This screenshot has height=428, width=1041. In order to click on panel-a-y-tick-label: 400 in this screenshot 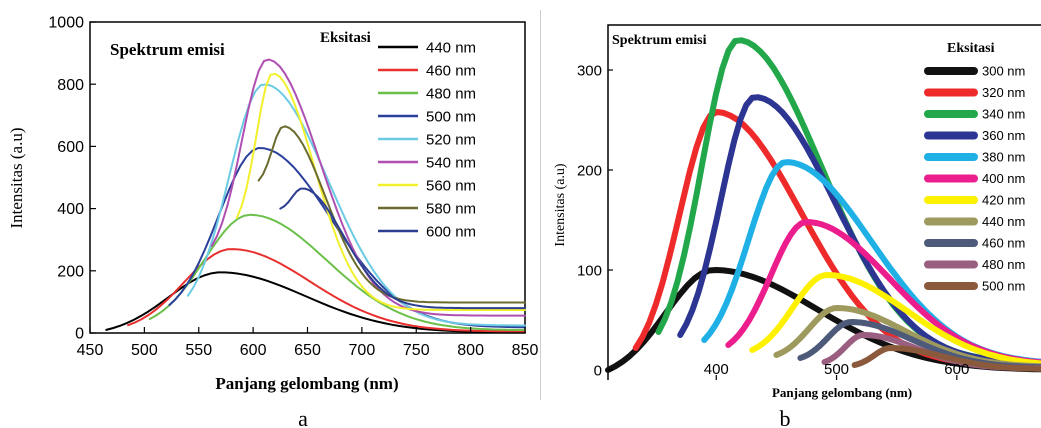, I will do `click(70, 209)`.